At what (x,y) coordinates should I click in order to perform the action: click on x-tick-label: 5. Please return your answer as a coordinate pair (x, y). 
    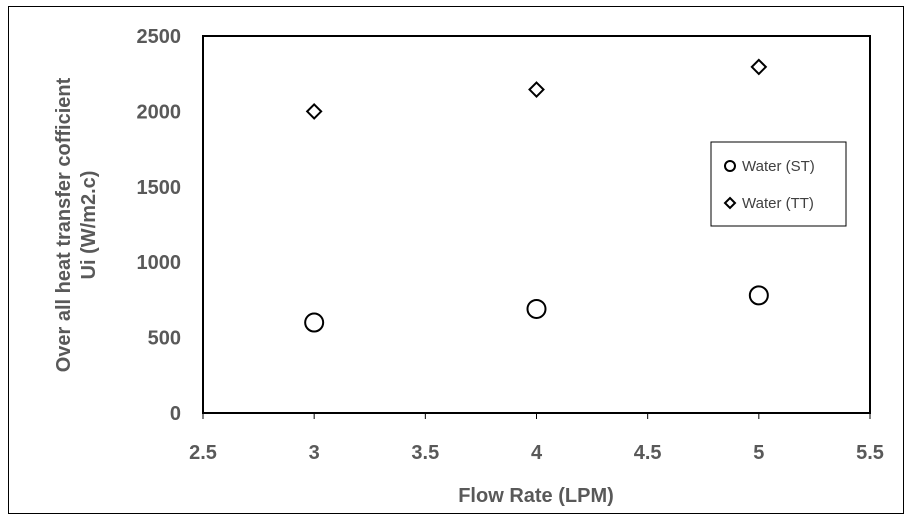
    Looking at the image, I should click on (758, 453).